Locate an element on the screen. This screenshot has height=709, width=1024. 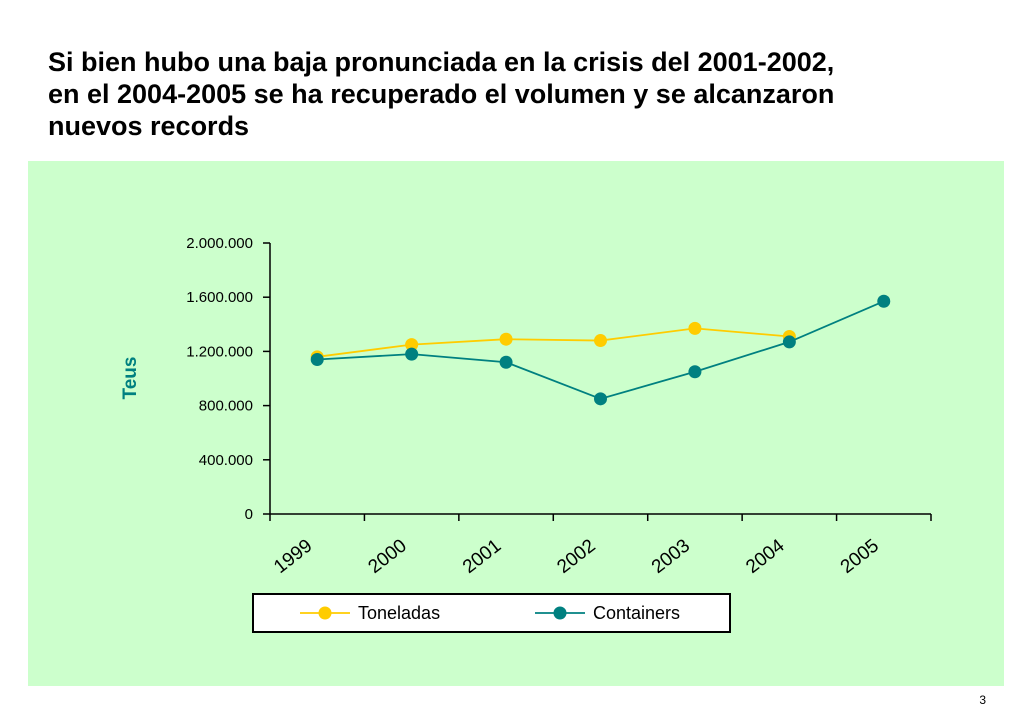
chart-series is located at coordinates (600, 350).